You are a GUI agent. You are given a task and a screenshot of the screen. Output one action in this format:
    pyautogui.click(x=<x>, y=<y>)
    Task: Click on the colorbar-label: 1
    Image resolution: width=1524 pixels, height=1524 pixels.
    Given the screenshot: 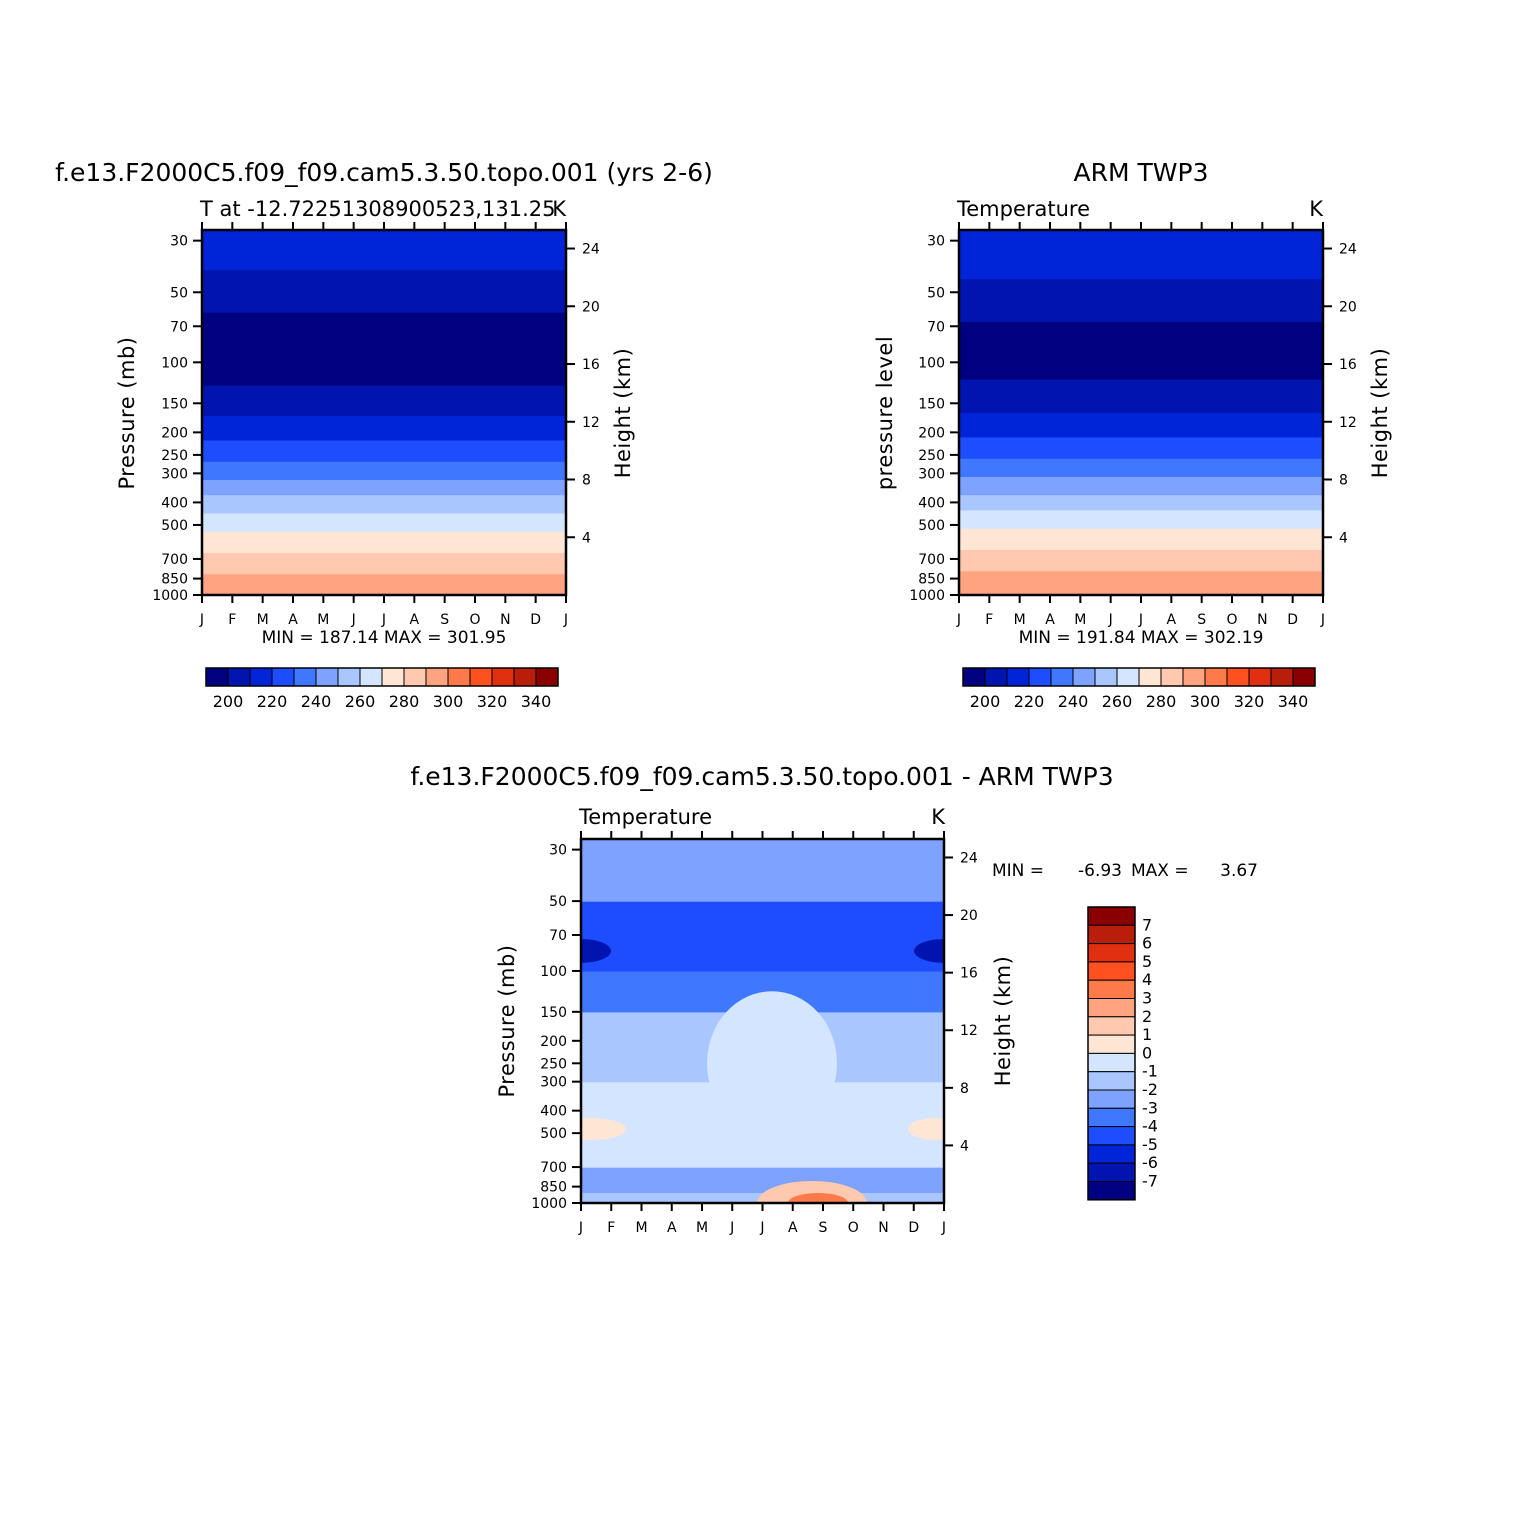 What is the action you would take?
    pyautogui.click(x=1147, y=1034)
    